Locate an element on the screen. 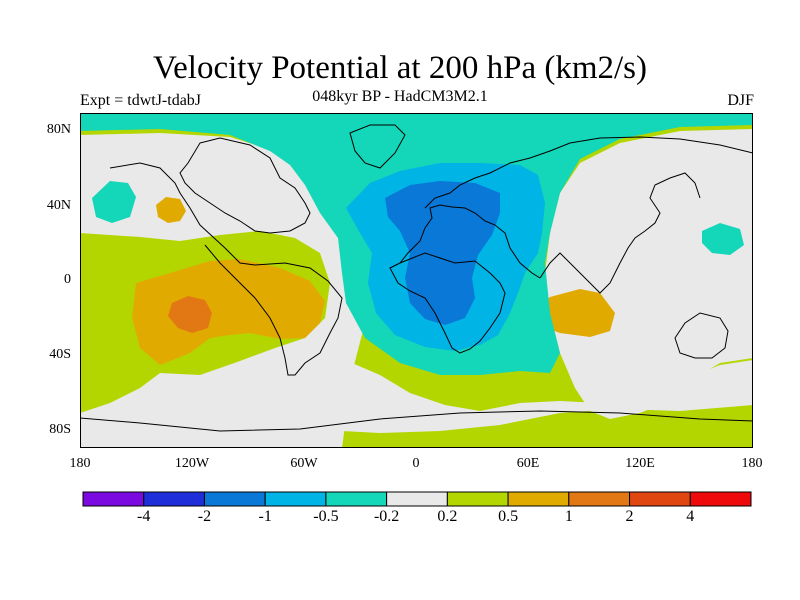 Image resolution: width=800 pixels, height=600 pixels. season-label: DJF is located at coordinates (740, 100).